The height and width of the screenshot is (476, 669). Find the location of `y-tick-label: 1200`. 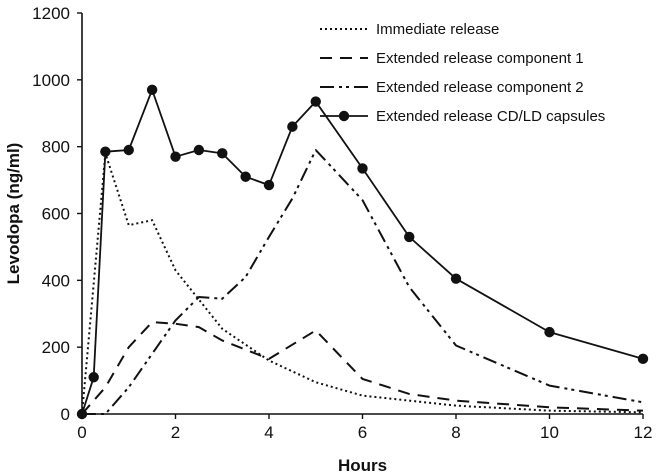

y-tick-label: 1200 is located at coordinates (51, 13).